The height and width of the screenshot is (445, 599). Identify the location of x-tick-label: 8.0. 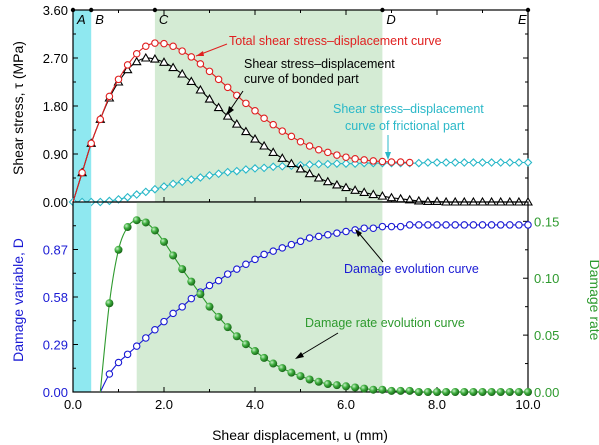
(437, 404).